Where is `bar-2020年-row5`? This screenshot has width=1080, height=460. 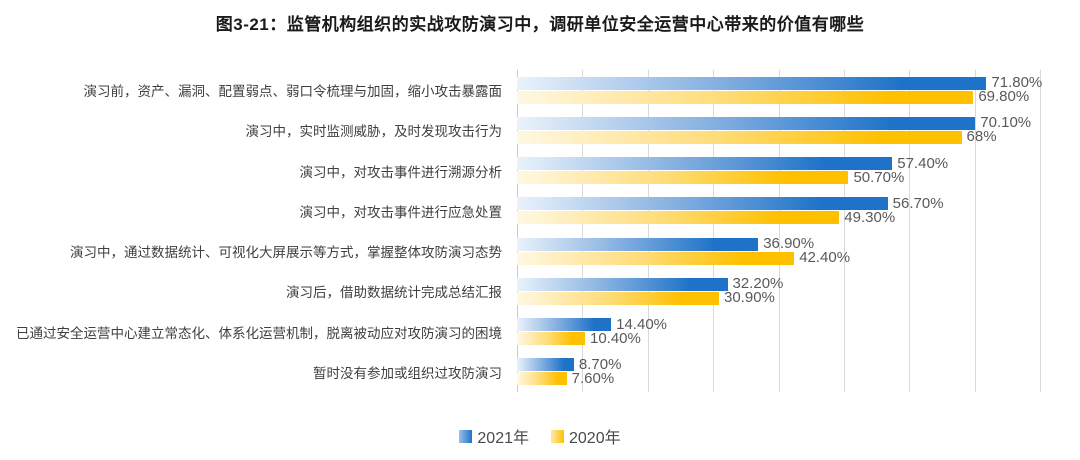 bar-2020年-row5 is located at coordinates (656, 258).